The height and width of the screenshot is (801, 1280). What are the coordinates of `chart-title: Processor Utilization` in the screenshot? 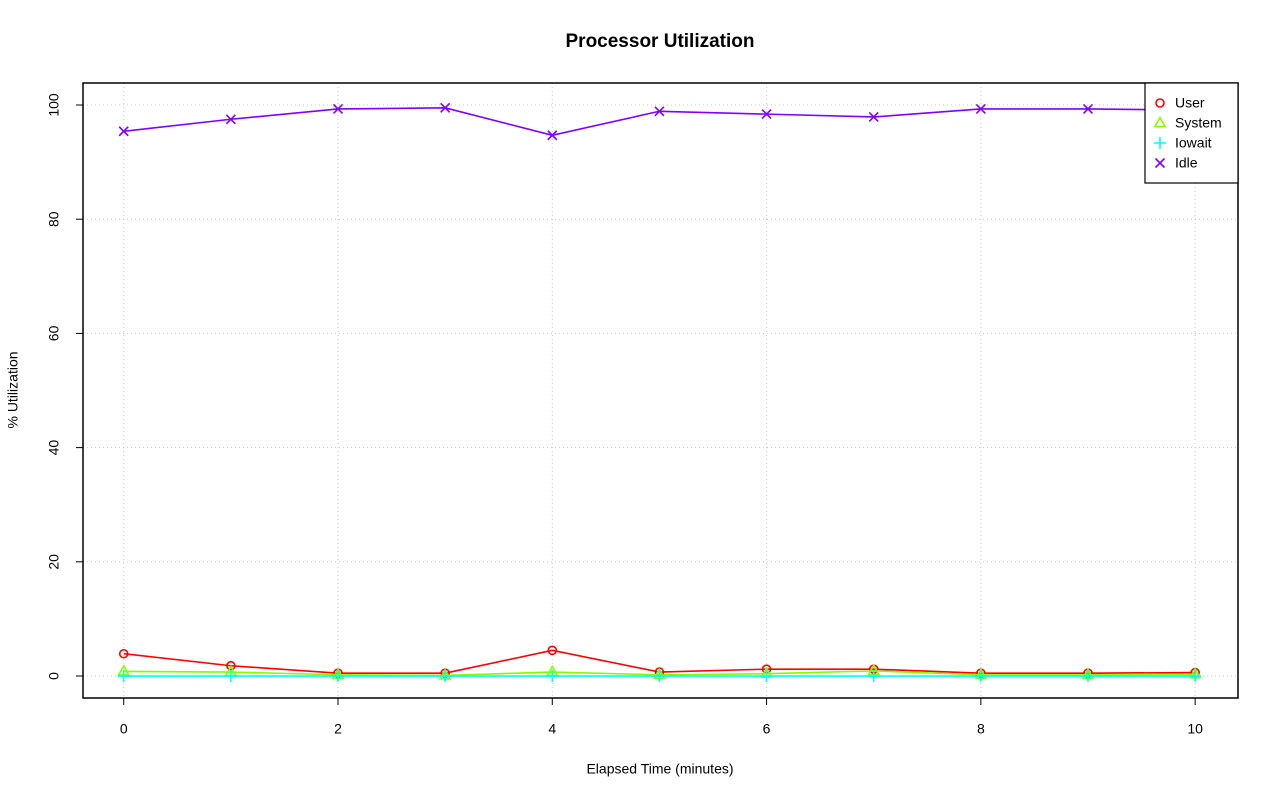 It's located at (660, 41).